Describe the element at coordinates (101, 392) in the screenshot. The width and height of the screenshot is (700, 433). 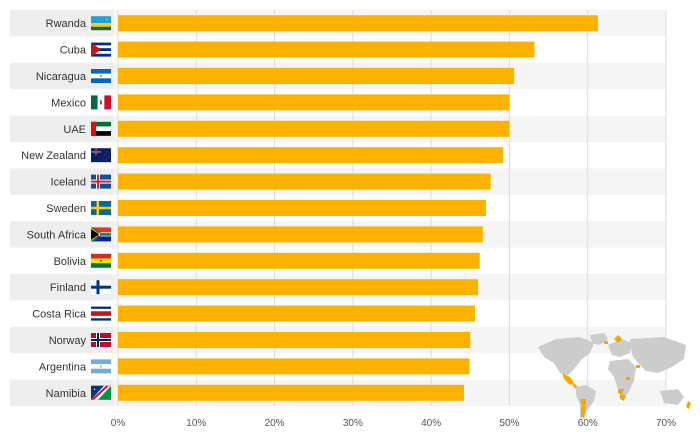
I see `namibia-flag-icon` at that location.